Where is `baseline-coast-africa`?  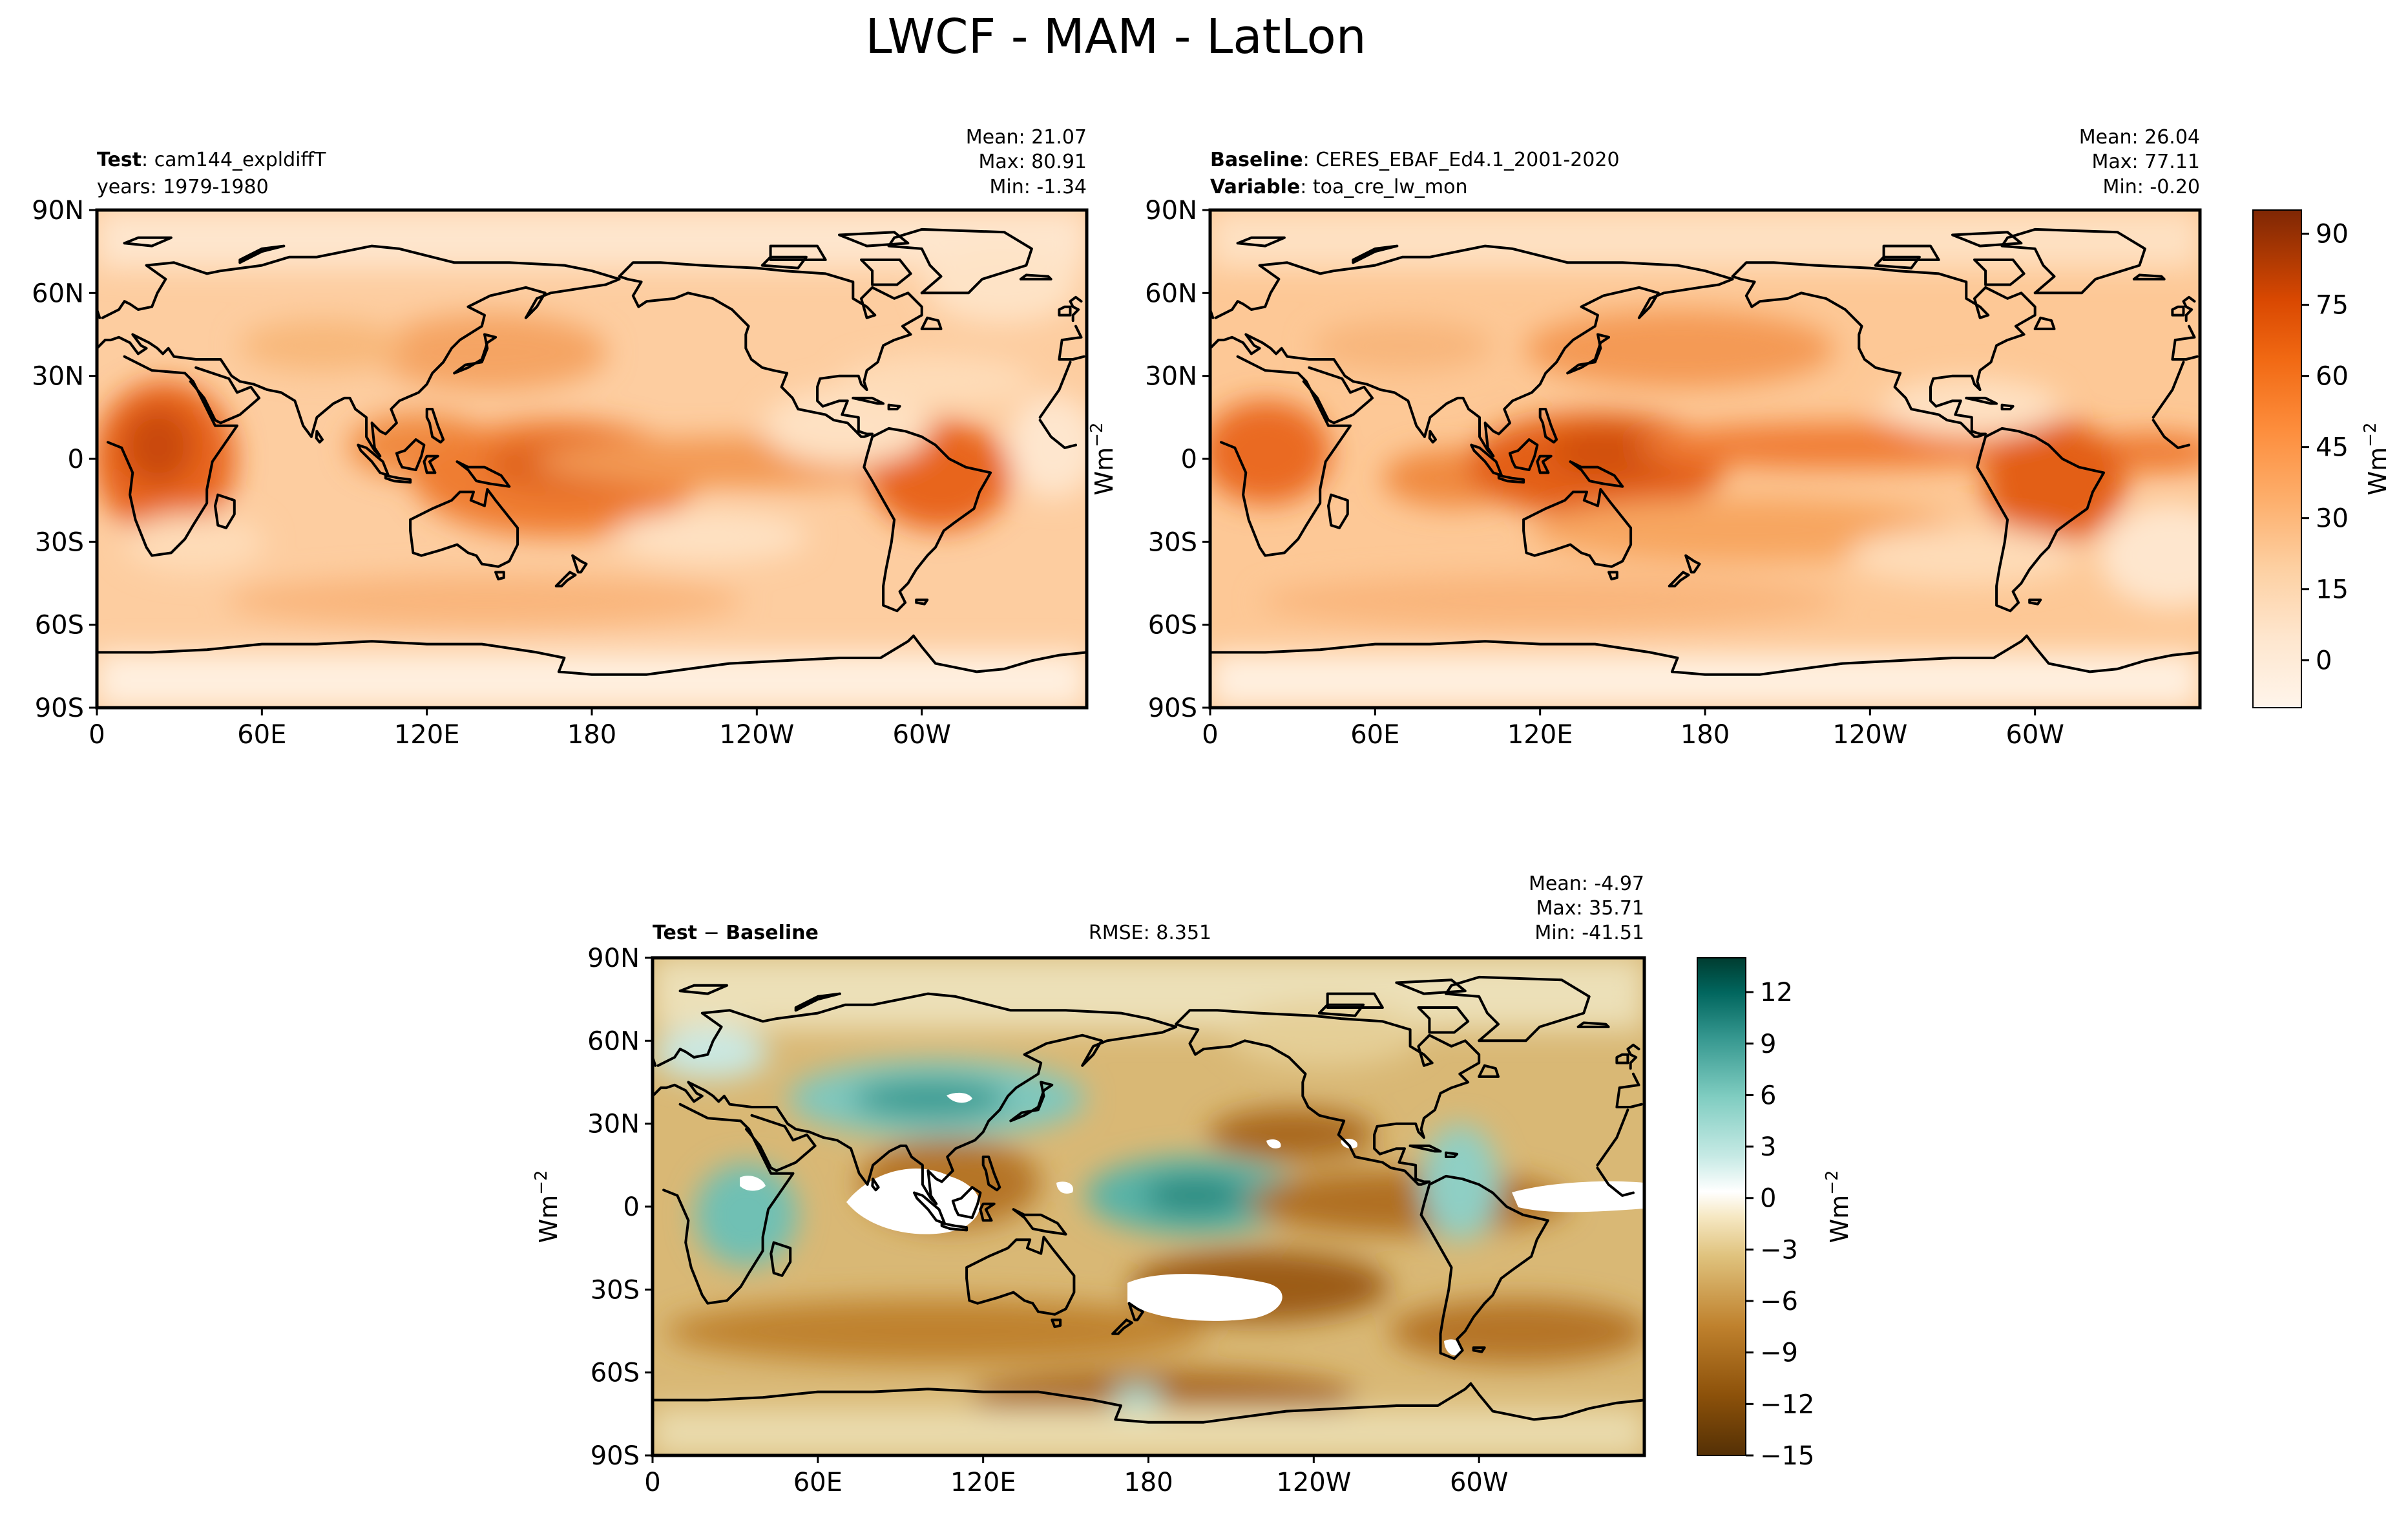 baseline-coast-africa is located at coordinates (1705, 456).